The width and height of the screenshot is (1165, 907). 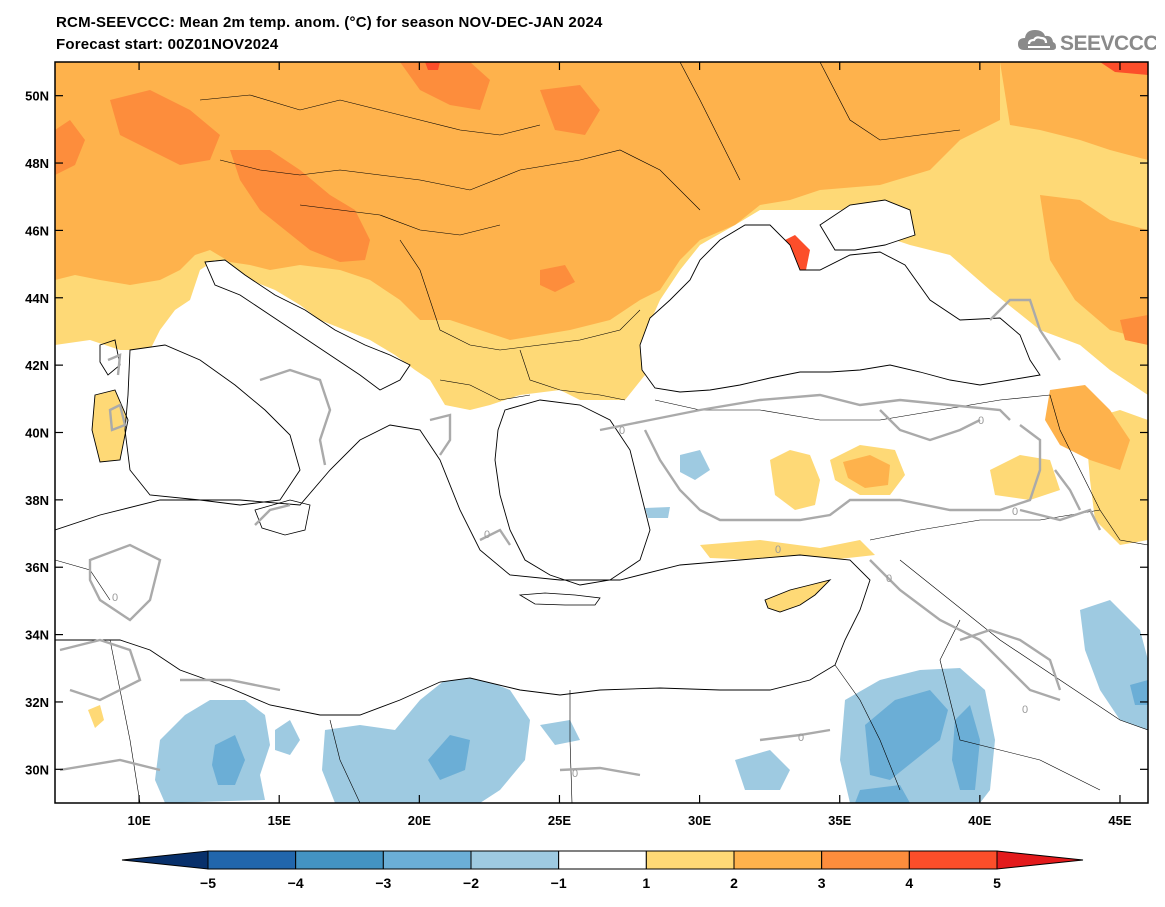 What do you see at coordinates (559, 883) in the screenshot?
I see `colorbar-label: −1` at bounding box center [559, 883].